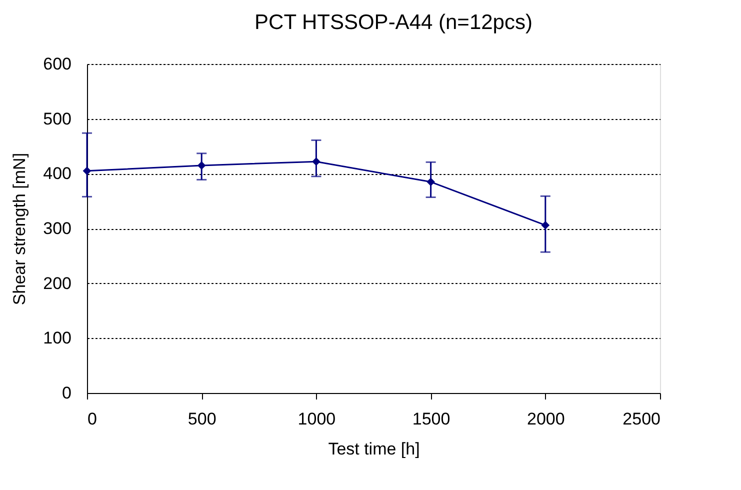  I want to click on chart-title: PCT HTSSOP-A44 (n=12pcs), so click(393, 22).